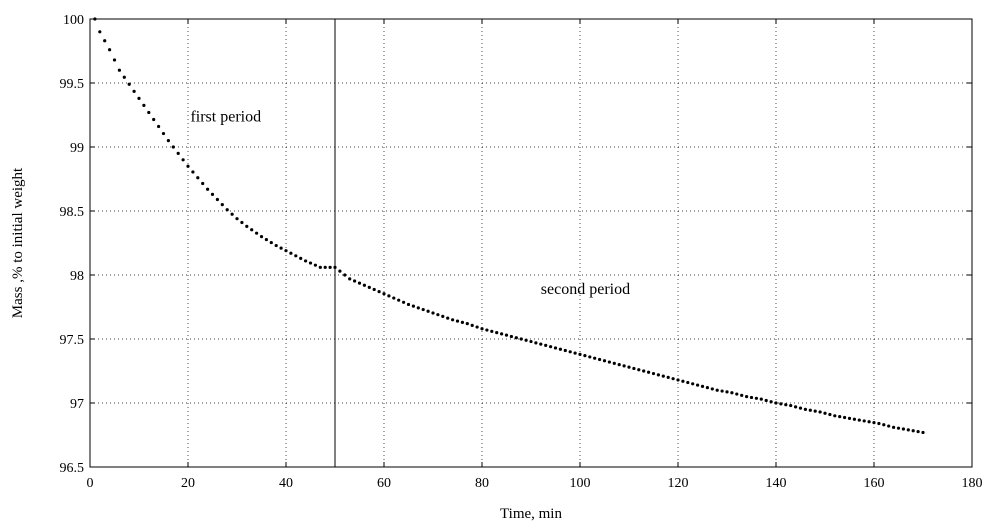  I want to click on y-tick-label: 99.5, so click(72, 84).